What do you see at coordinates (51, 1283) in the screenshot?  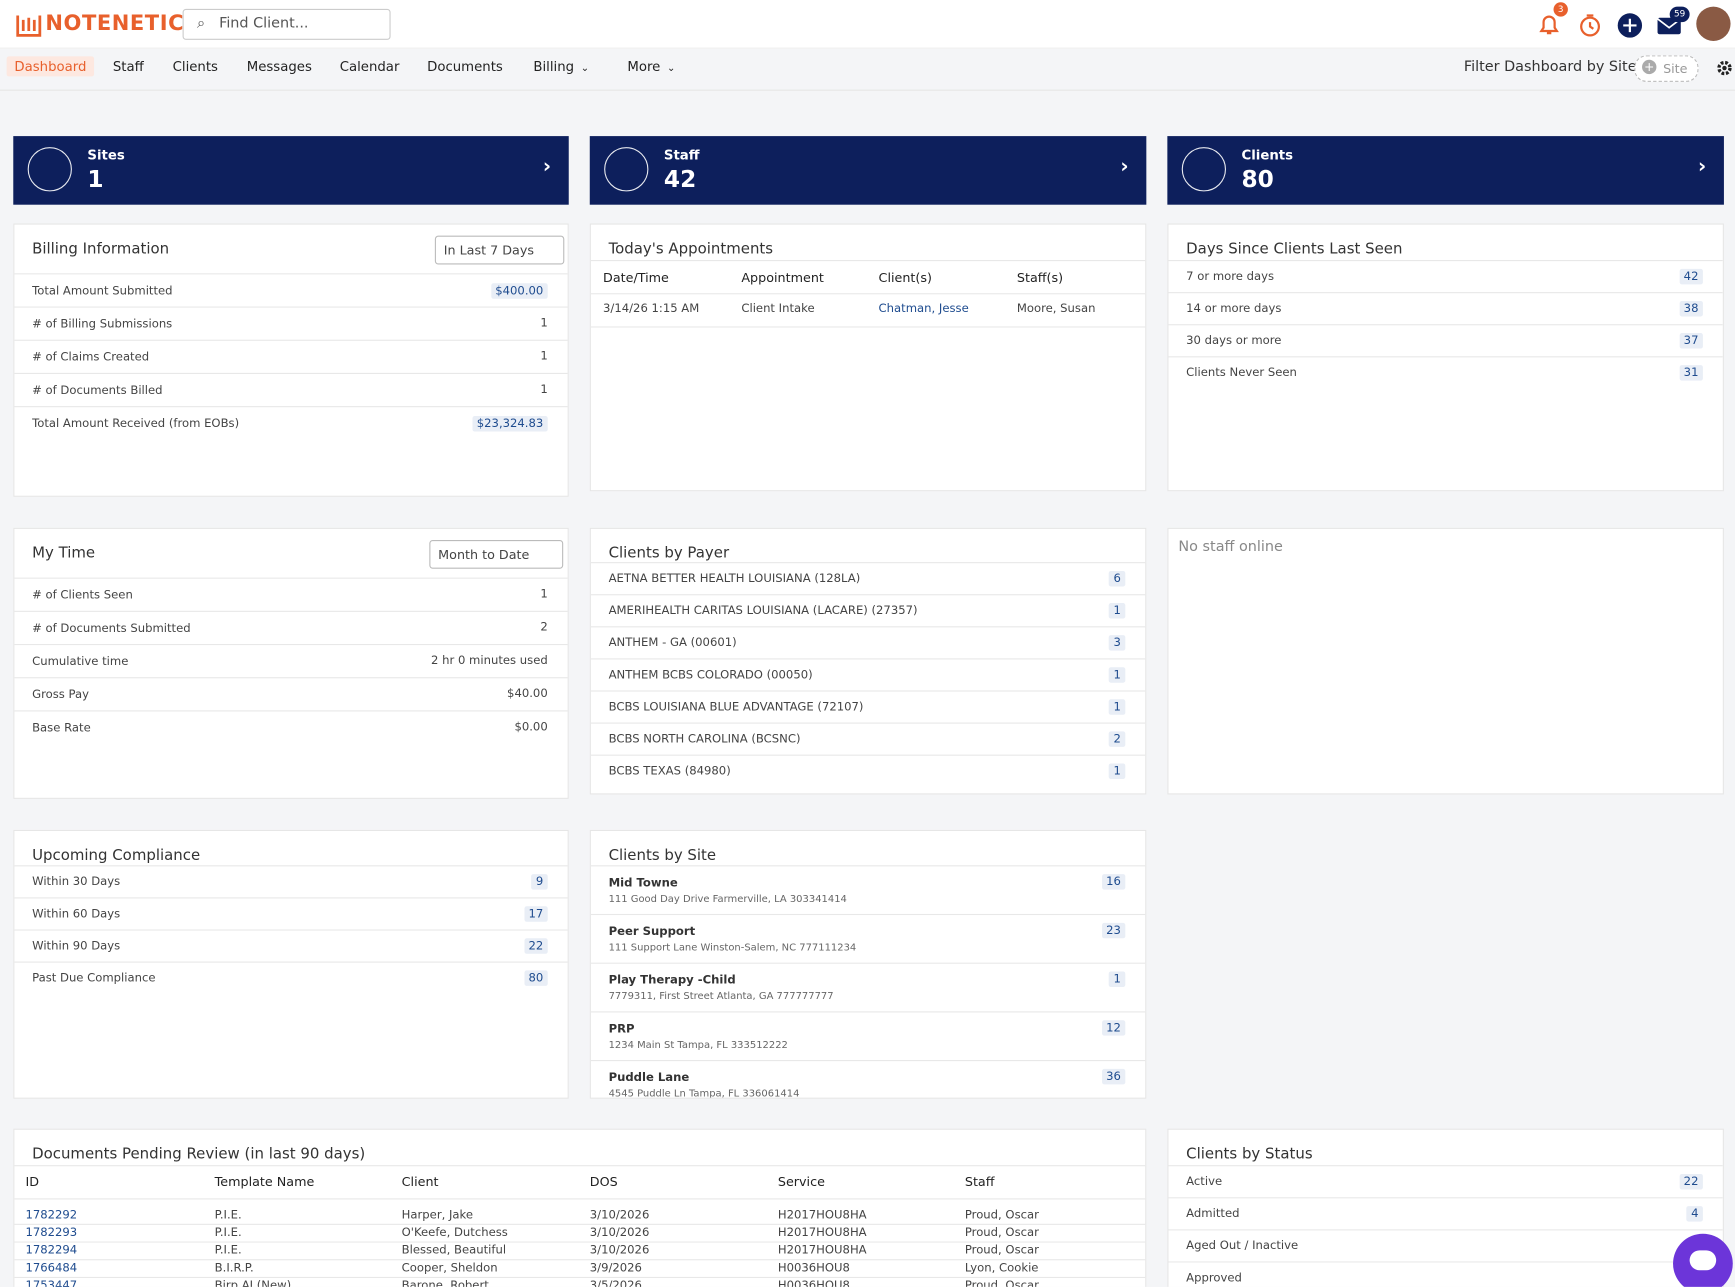 I see `table-cell: 1753447` at bounding box center [51, 1283].